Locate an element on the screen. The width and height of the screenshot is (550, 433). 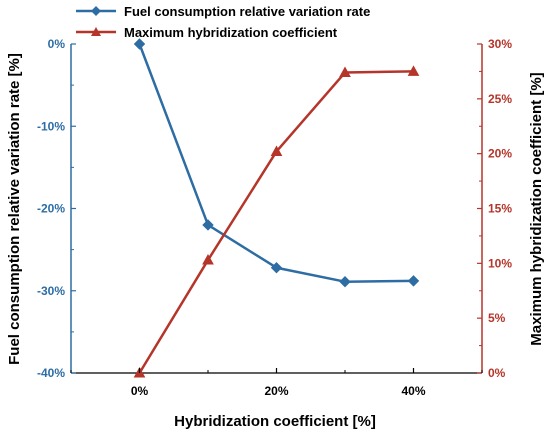
y-left-tick-label: -40% is located at coordinates (51, 373).